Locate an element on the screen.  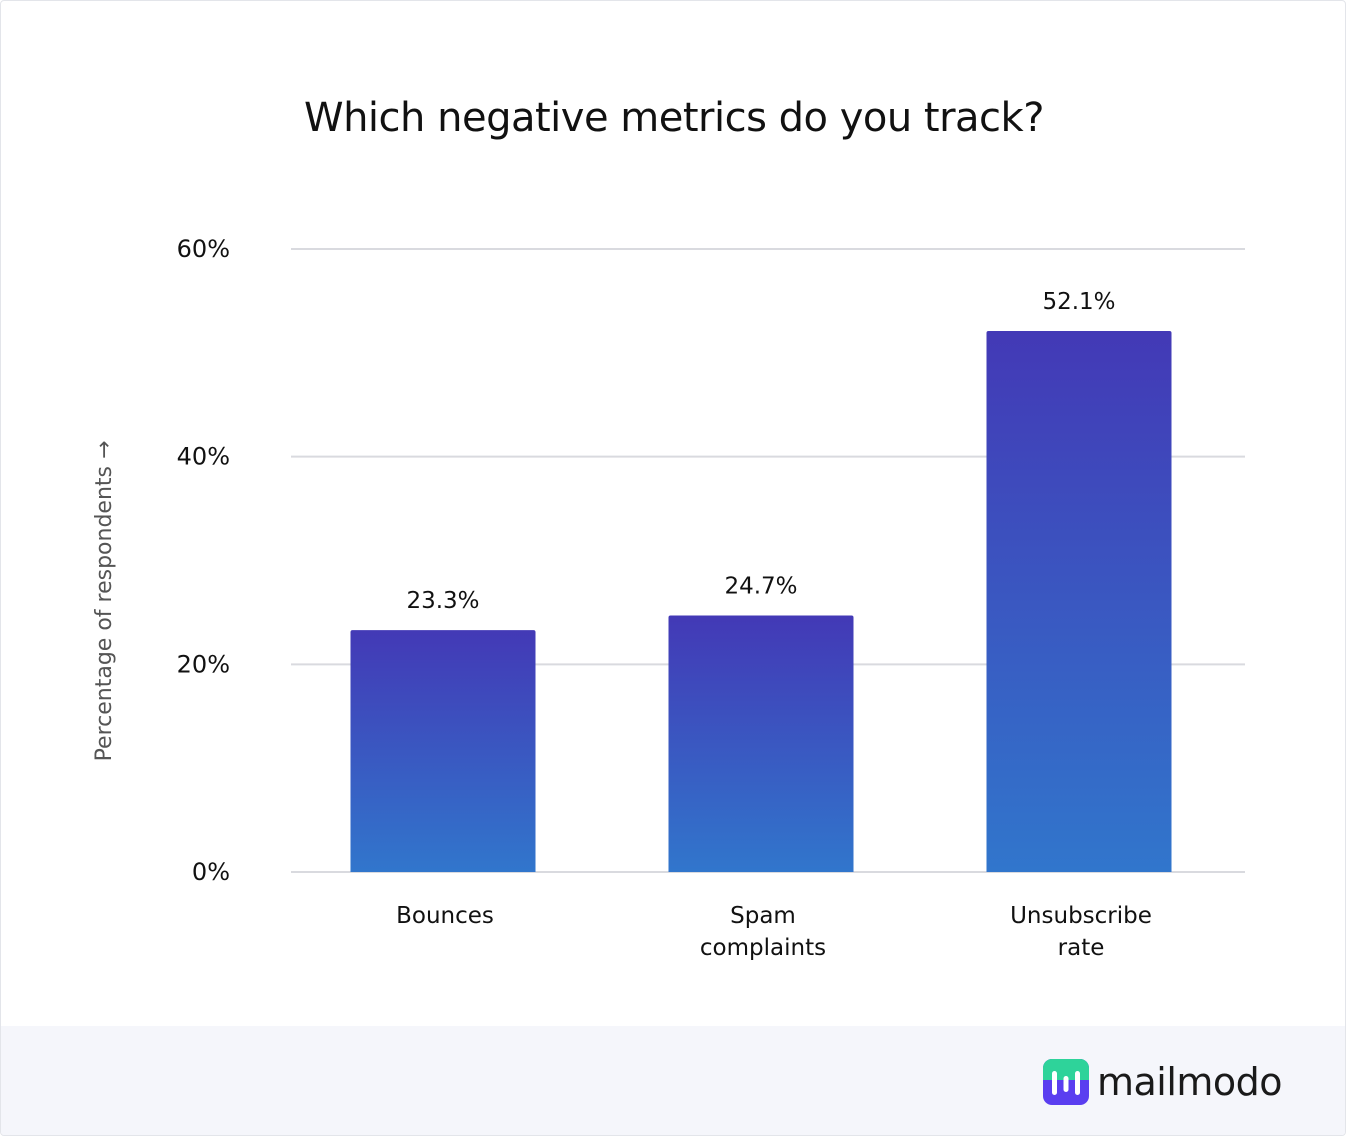
x-tick-label: rate is located at coordinates (1081, 948).